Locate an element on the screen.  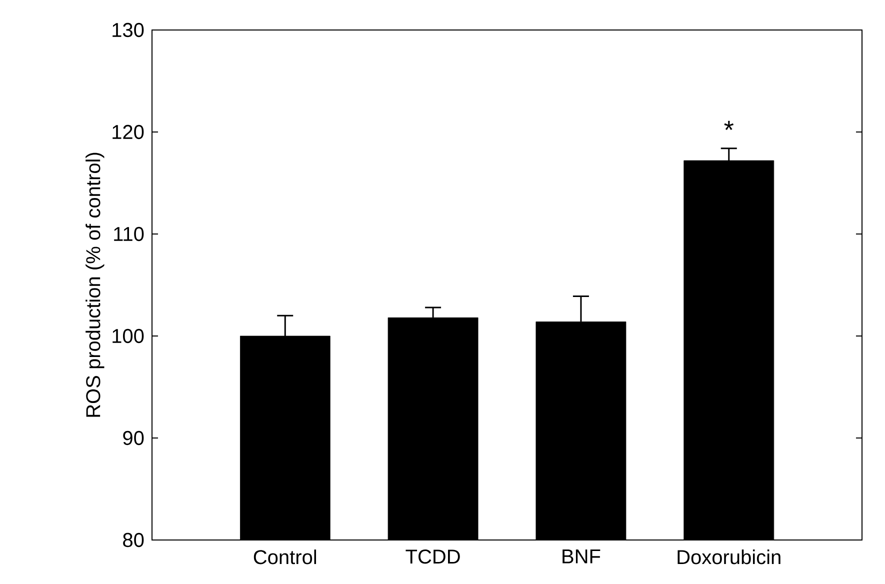
y-tick-label: 130 is located at coordinates (128, 30).